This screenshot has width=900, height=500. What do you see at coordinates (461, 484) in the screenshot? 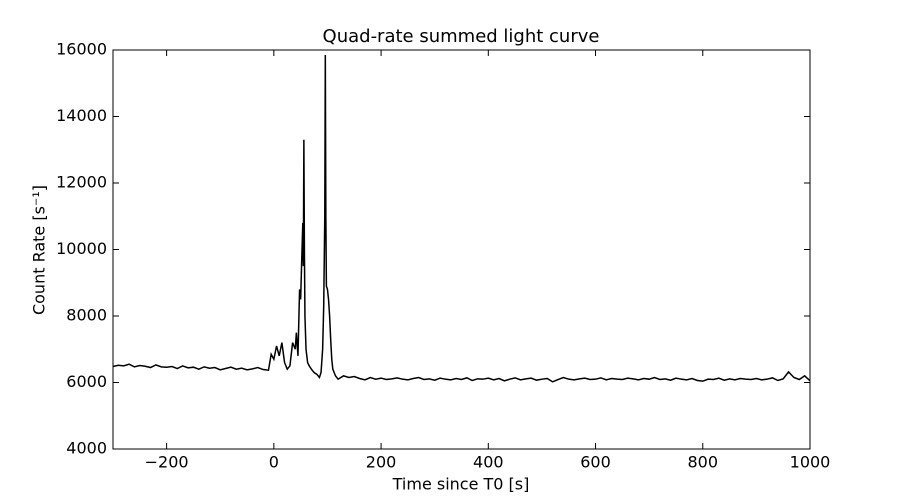
I see `x-axis-label: Time since T0 [s]` at bounding box center [461, 484].